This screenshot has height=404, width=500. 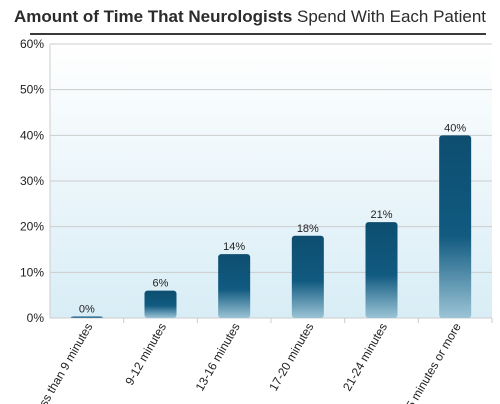 What do you see at coordinates (455, 128) in the screenshot?
I see `data-label: 40%` at bounding box center [455, 128].